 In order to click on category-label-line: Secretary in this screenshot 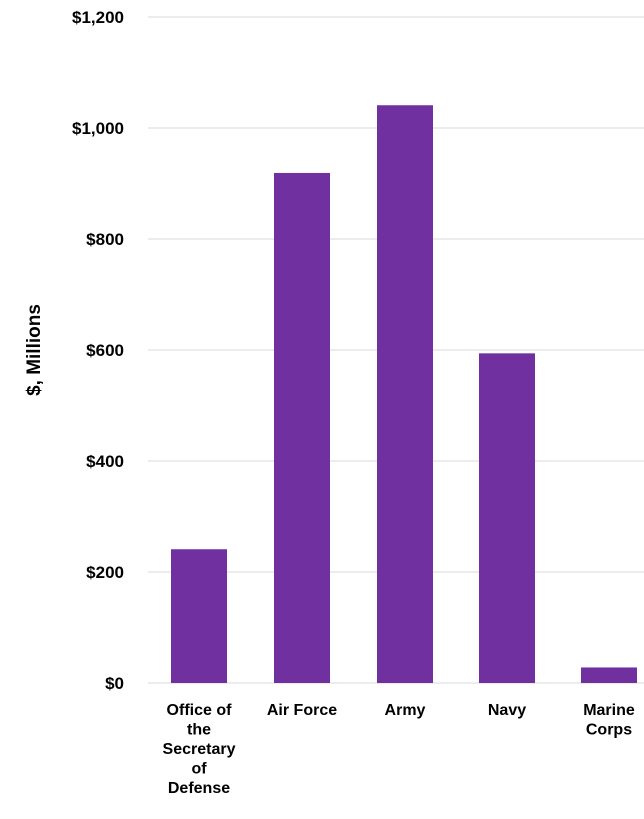, I will do `click(199, 749)`.